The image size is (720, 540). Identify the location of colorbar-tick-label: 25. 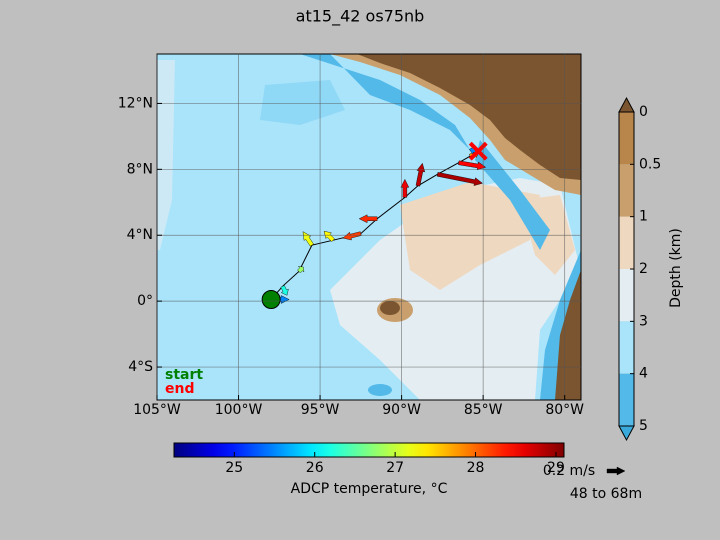
(234, 468).